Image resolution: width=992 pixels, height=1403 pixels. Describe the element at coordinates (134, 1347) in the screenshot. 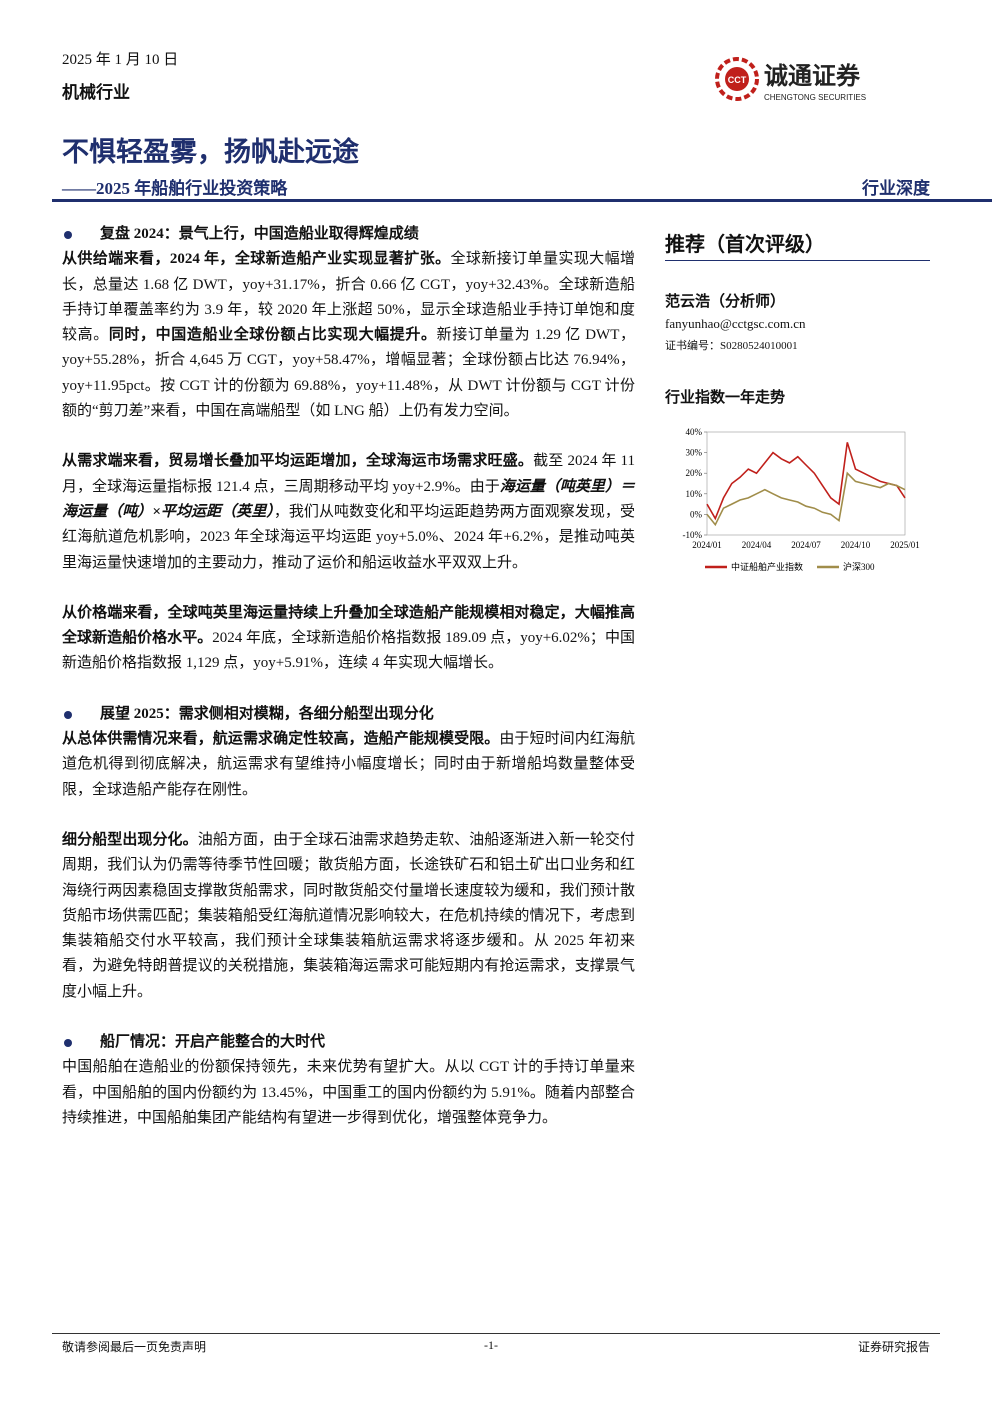

I see `footer-left: 敬请参阅最后一页免责声明` at that location.